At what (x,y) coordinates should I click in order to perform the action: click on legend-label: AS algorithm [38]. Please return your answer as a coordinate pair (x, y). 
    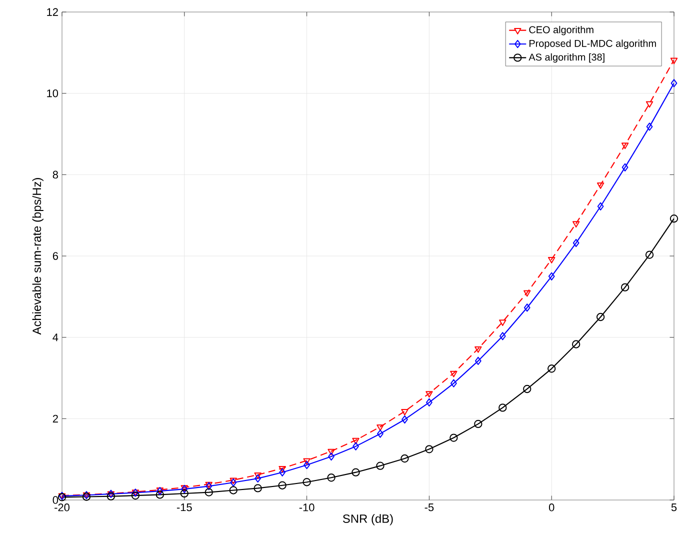
    Looking at the image, I should click on (566, 58).